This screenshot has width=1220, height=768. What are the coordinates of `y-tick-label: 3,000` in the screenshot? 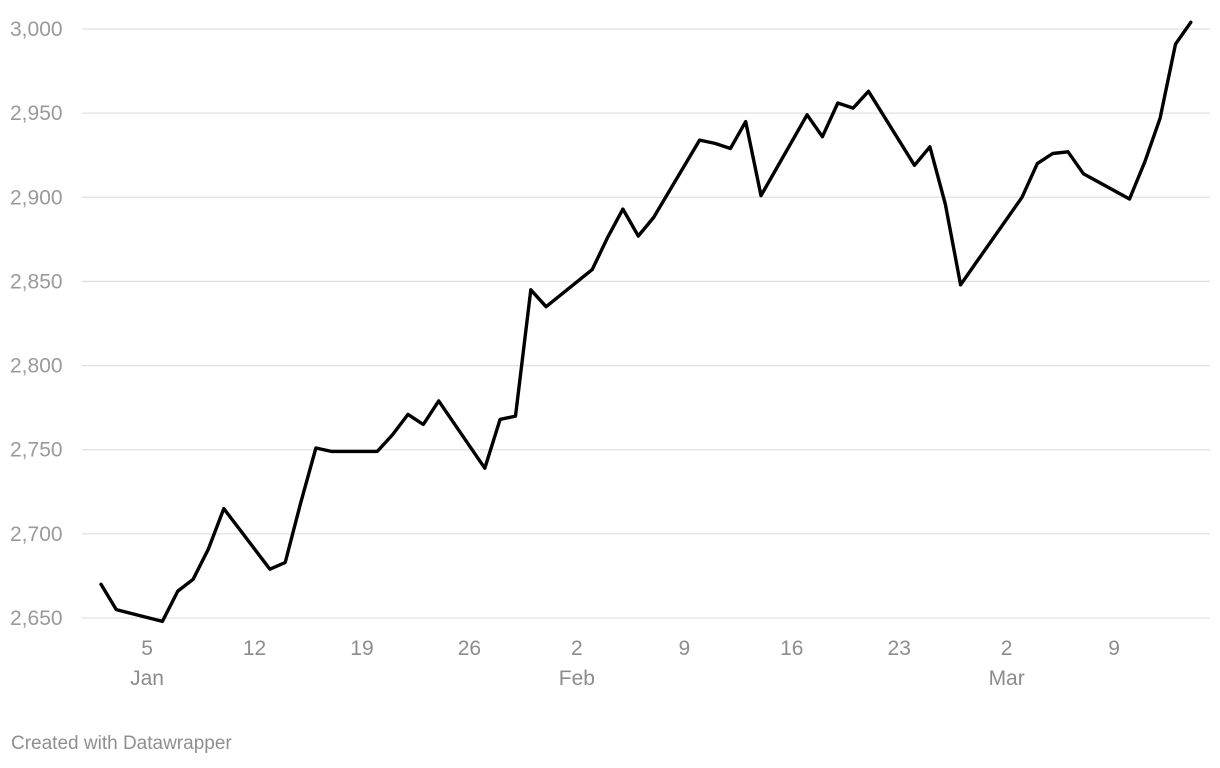 It's located at (36, 29).